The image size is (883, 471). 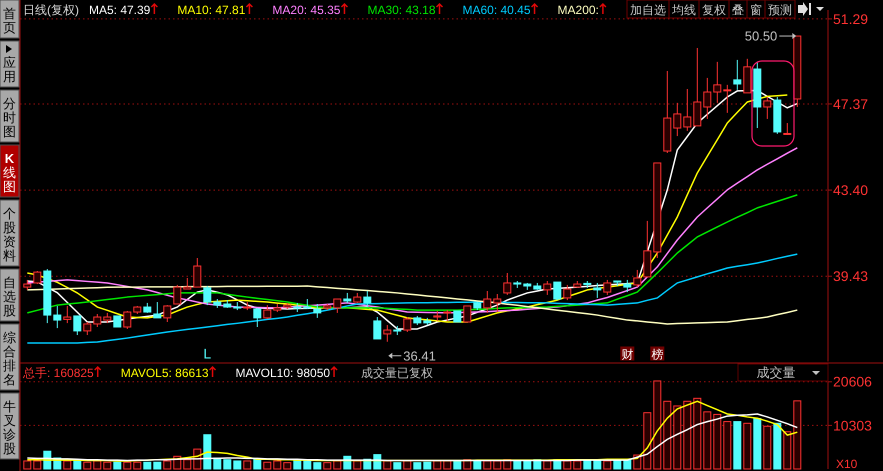 I want to click on text: 总手: 160825, so click(x=58, y=373).